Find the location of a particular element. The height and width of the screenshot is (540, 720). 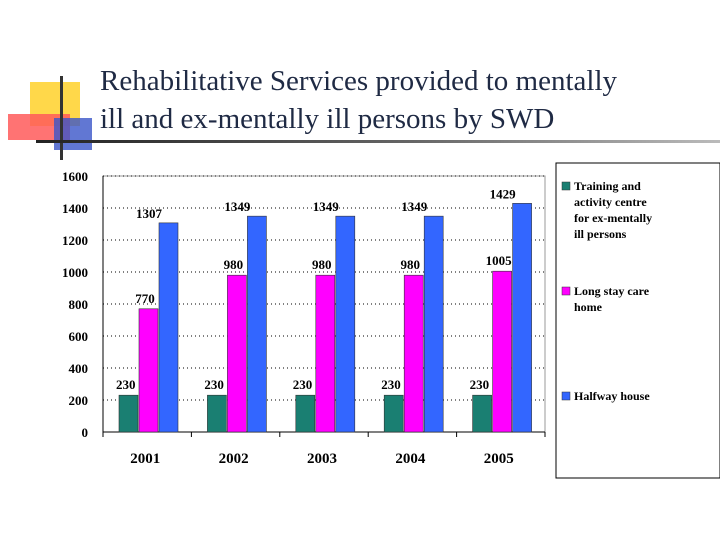

y-tick-label: 0 is located at coordinates (85, 432).